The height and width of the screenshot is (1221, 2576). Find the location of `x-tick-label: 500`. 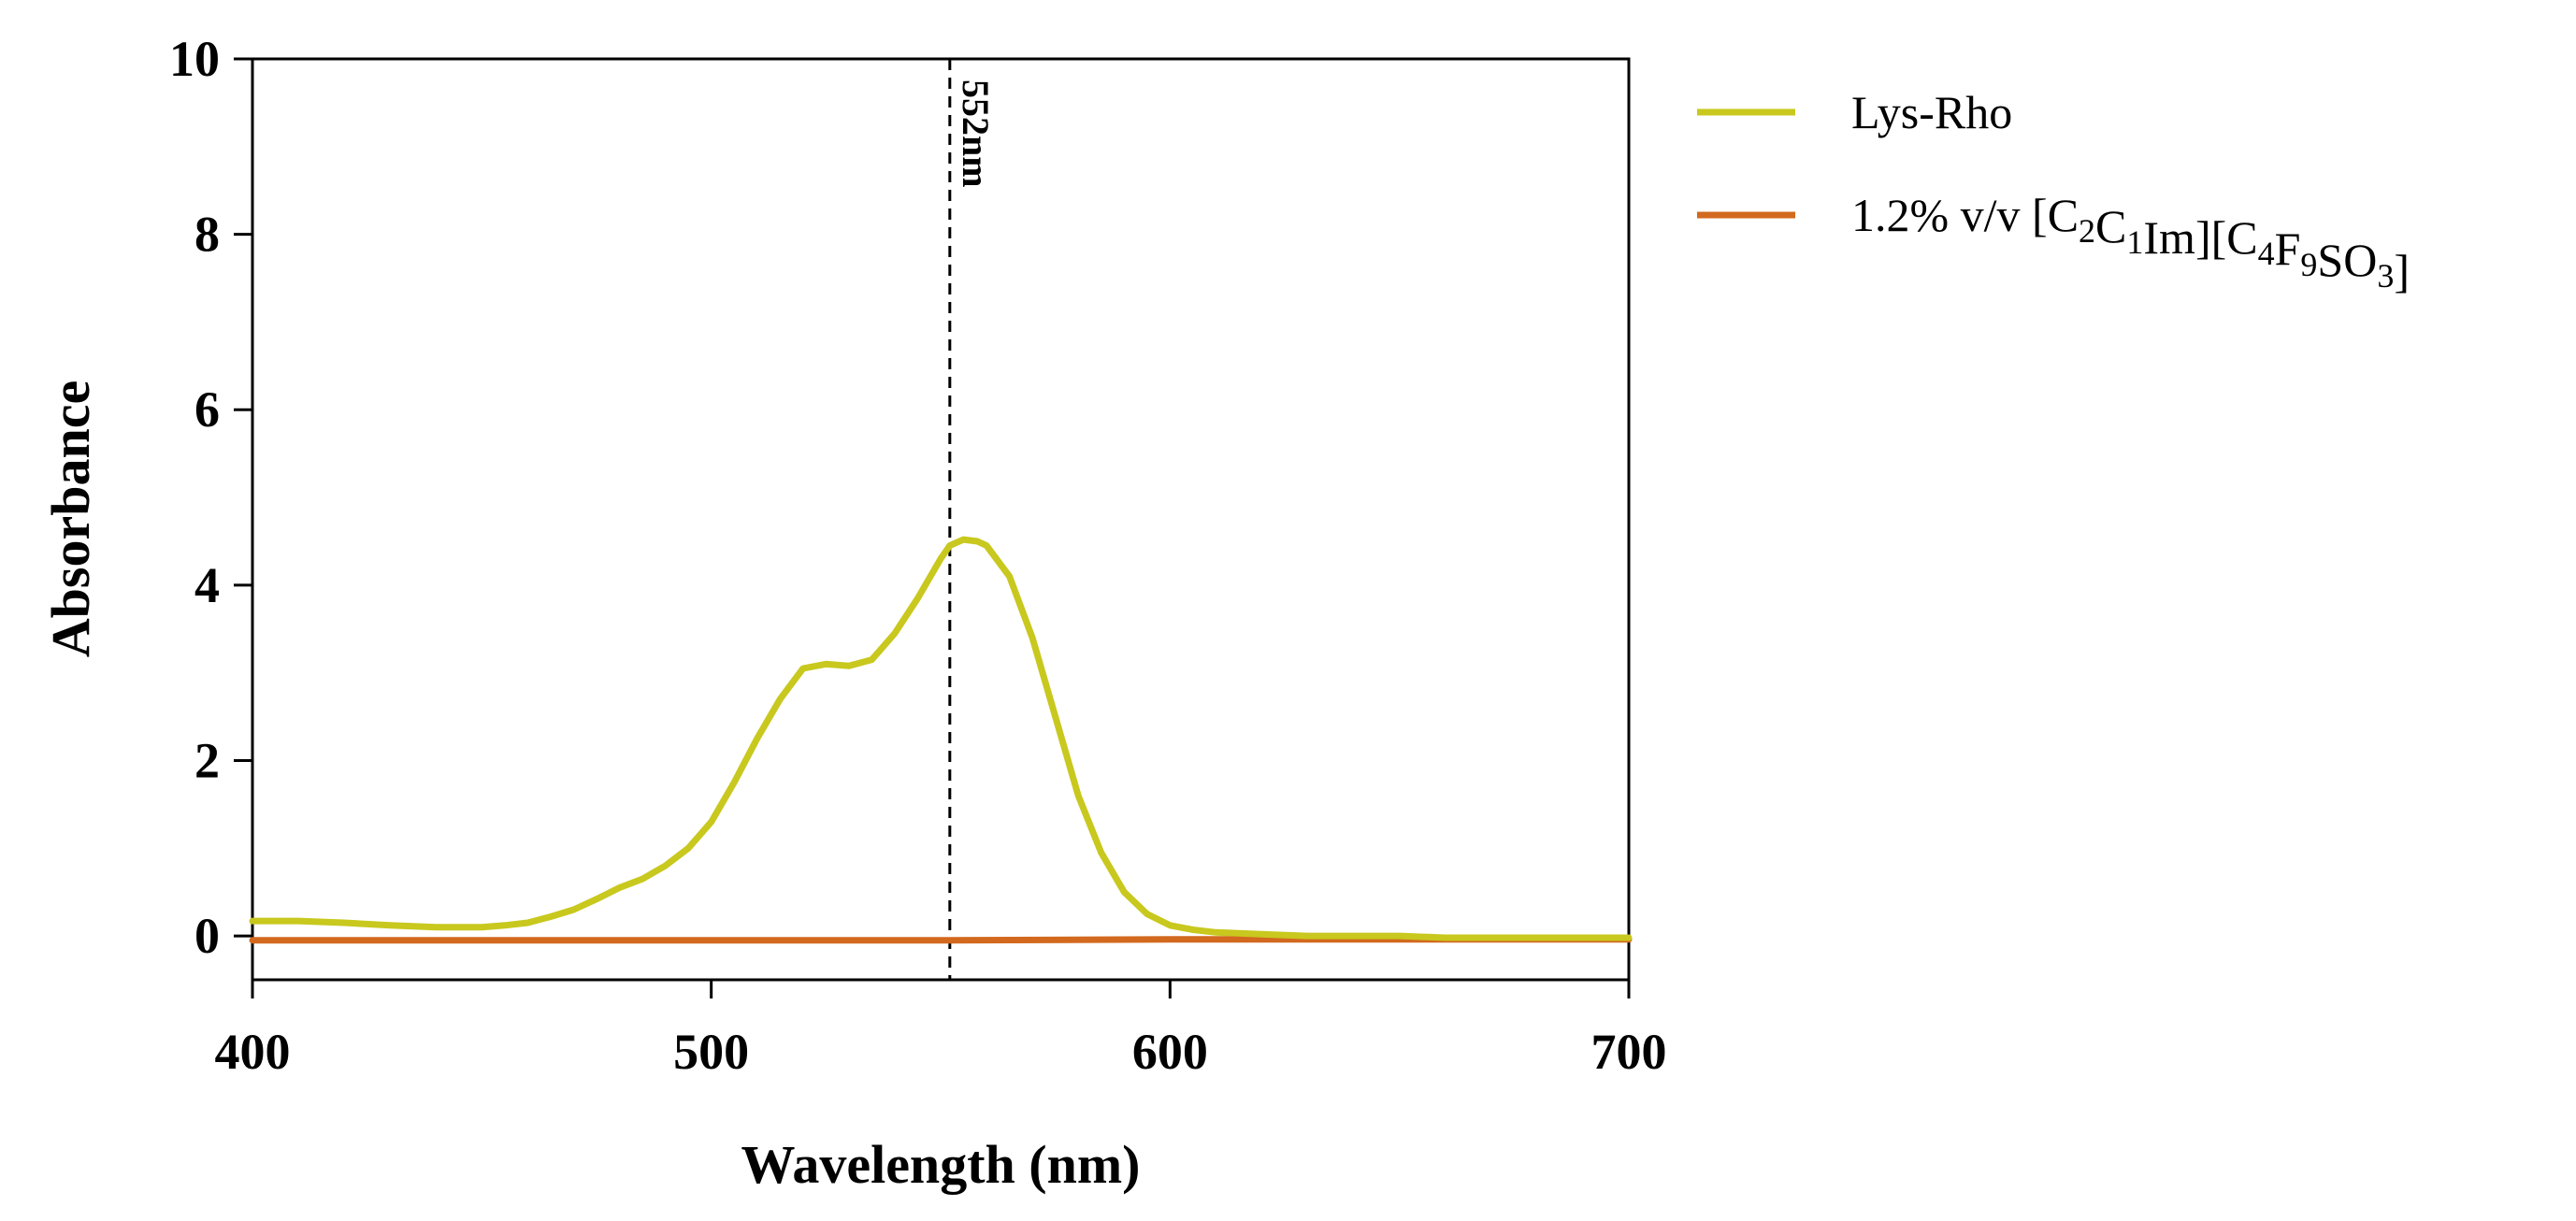

x-tick-label: 500 is located at coordinates (711, 1052).